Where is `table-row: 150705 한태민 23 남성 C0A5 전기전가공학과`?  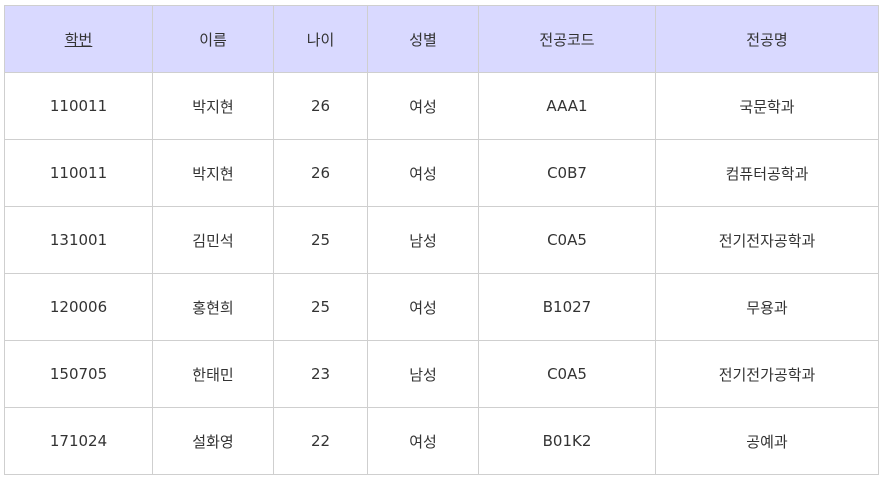 table-row: 150705 한태민 23 남성 C0A5 전기전가공학과 is located at coordinates (441, 374).